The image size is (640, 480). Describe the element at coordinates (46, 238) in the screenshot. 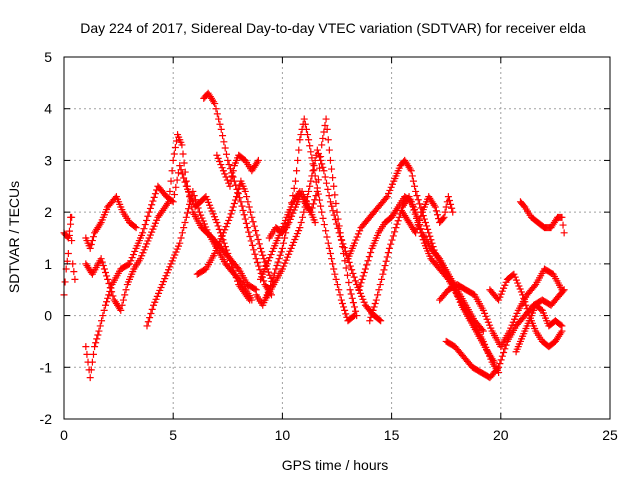

I see `y-tick-labels: -2 -1 0 1 2 3 4 5` at that location.